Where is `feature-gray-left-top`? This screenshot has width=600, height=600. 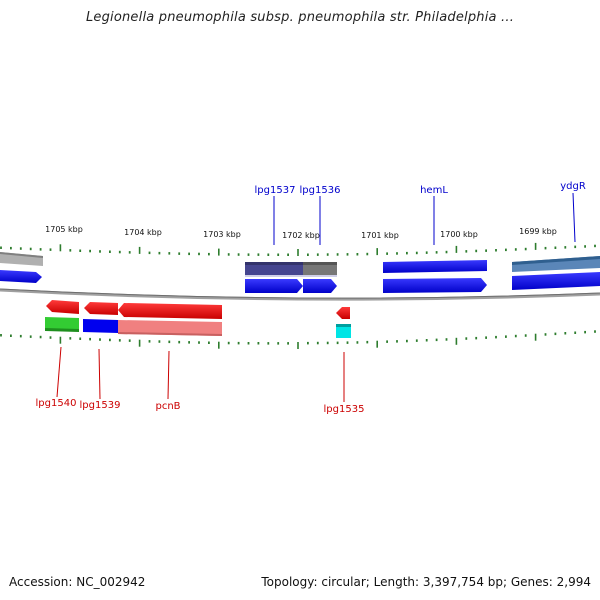
feature-gray-left-top is located at coordinates (21, 255).